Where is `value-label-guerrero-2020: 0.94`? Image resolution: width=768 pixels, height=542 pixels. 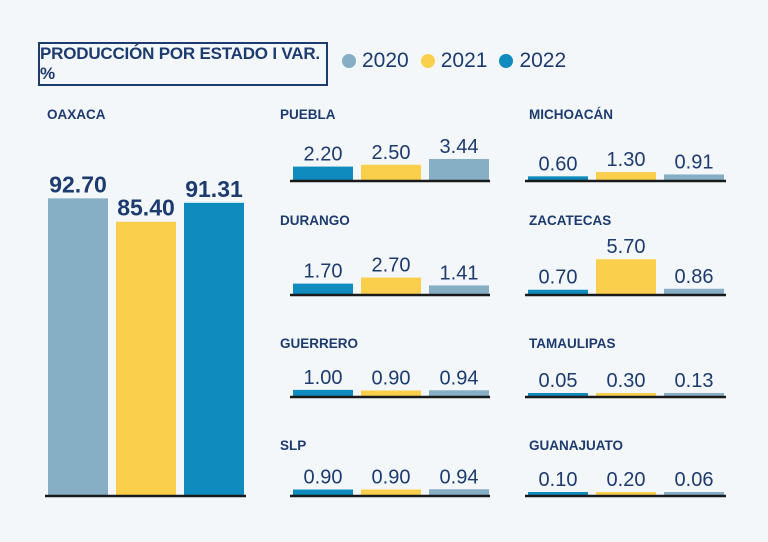 value-label-guerrero-2020: 0.94 is located at coordinates (459, 378).